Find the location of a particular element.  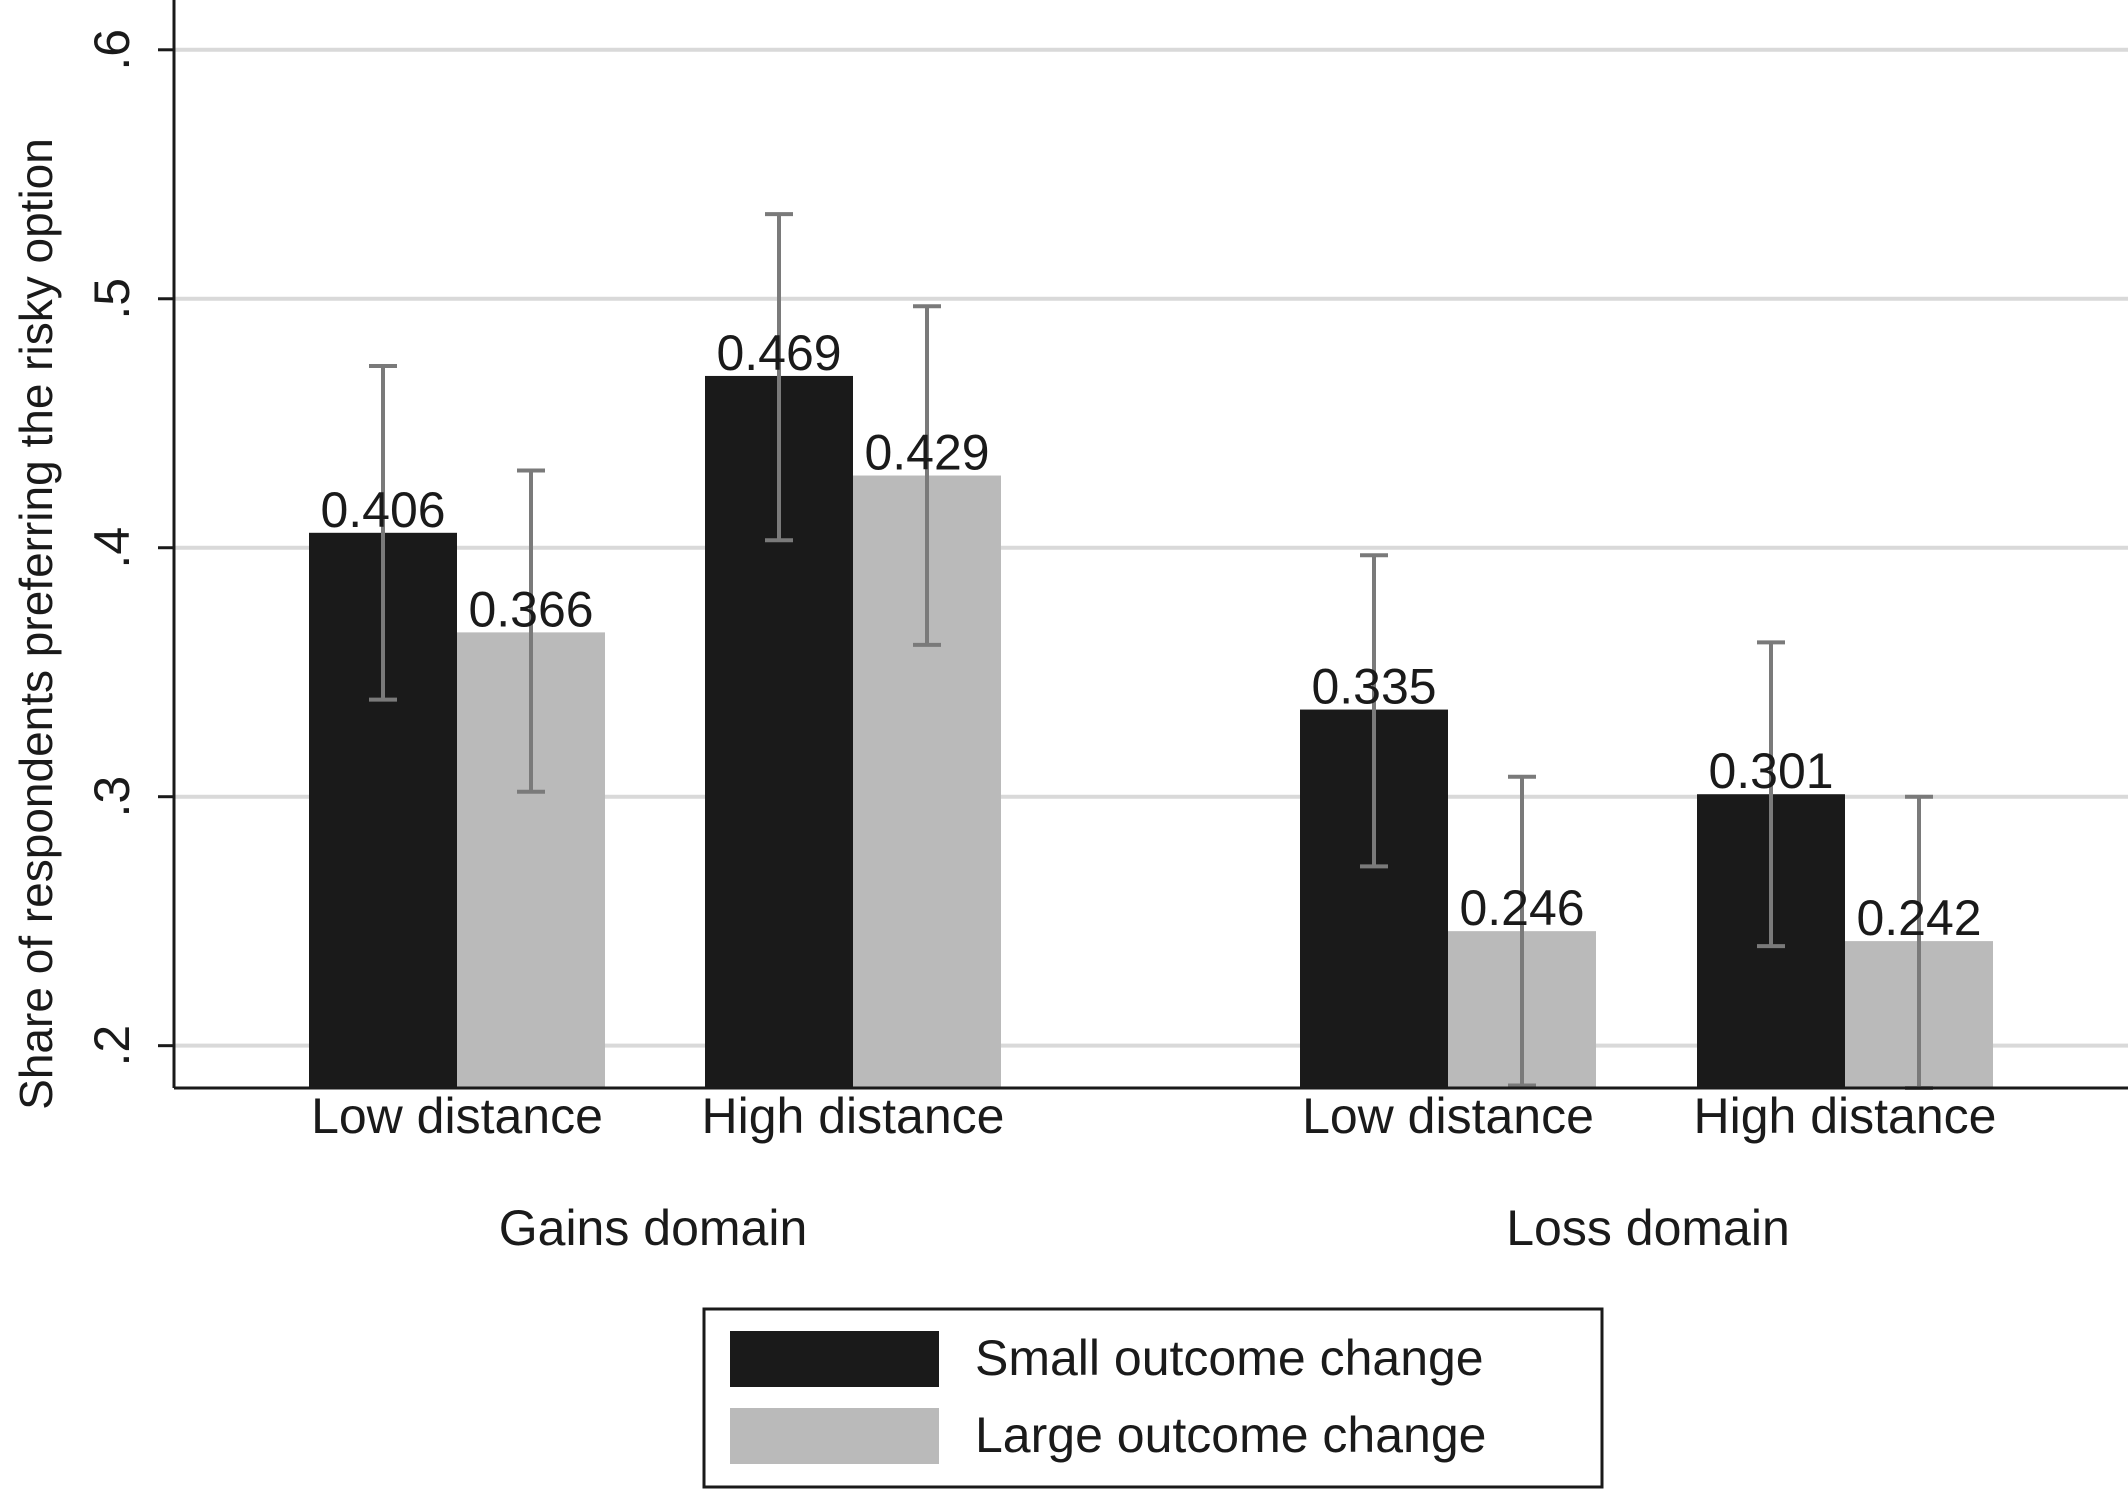

data-label: 0.242 is located at coordinates (1918, 918).